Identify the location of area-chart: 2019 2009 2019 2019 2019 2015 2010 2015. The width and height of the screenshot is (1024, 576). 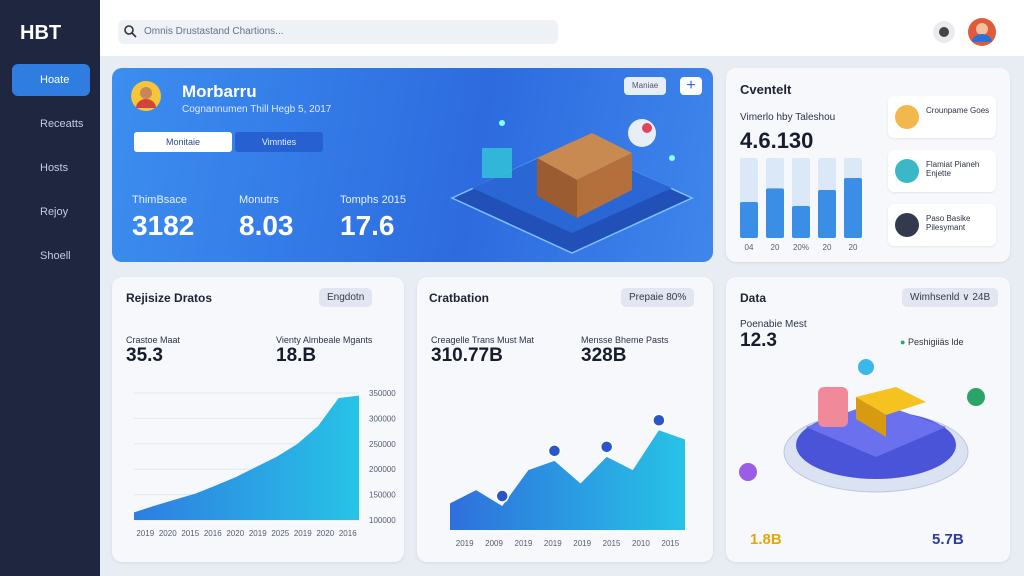
(567, 480).